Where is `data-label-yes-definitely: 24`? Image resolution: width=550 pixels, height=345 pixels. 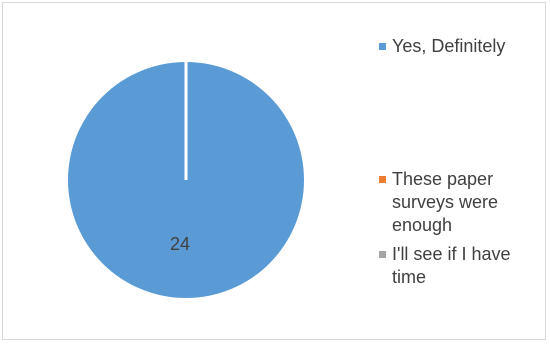 data-label-yes-definitely: 24 is located at coordinates (180, 244).